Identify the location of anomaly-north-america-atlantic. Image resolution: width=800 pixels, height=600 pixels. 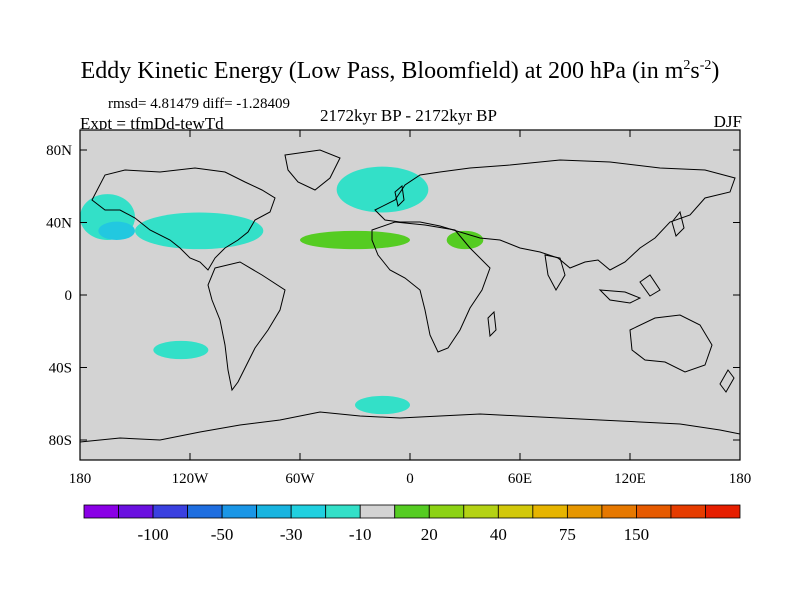
(199, 231).